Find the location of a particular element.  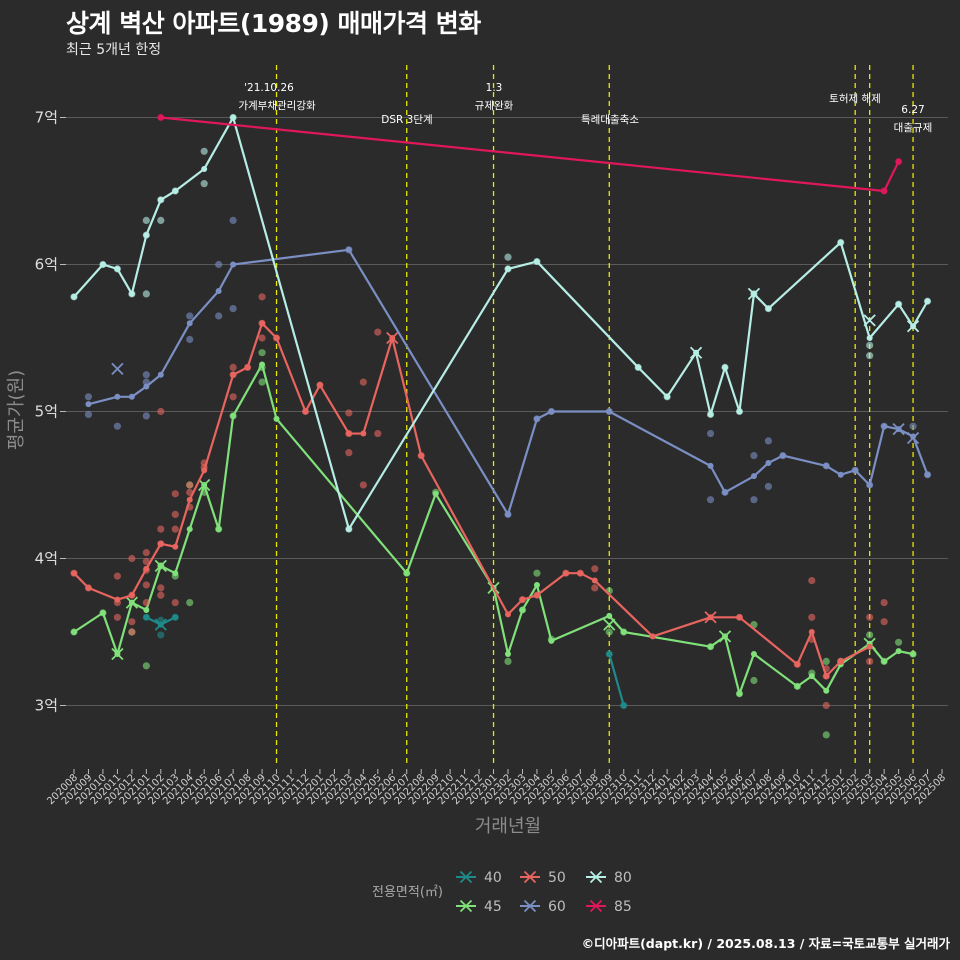

event-label: 토허제 해제 is located at coordinates (855, 98).